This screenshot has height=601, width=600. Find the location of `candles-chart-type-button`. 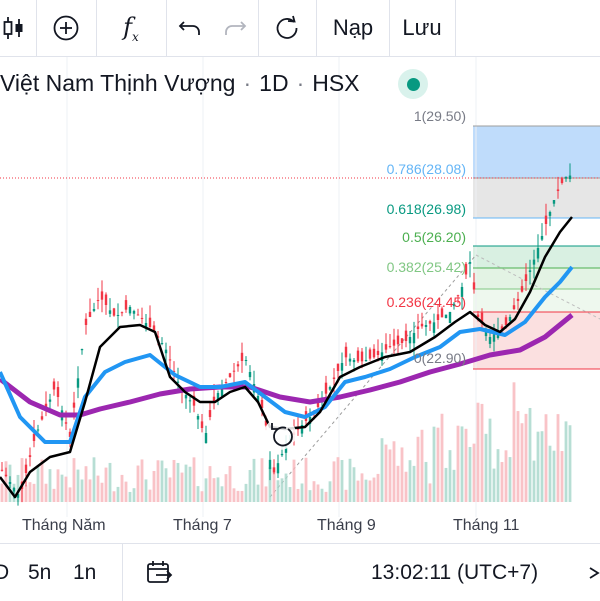

candles-chart-type-button is located at coordinates (14, 28).